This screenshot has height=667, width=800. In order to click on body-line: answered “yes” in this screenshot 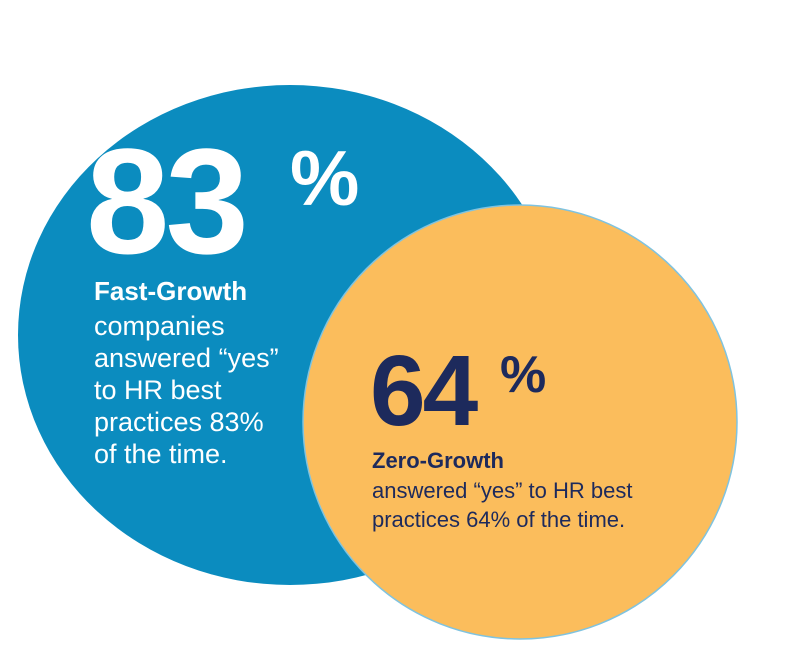, I will do `click(186, 358)`.